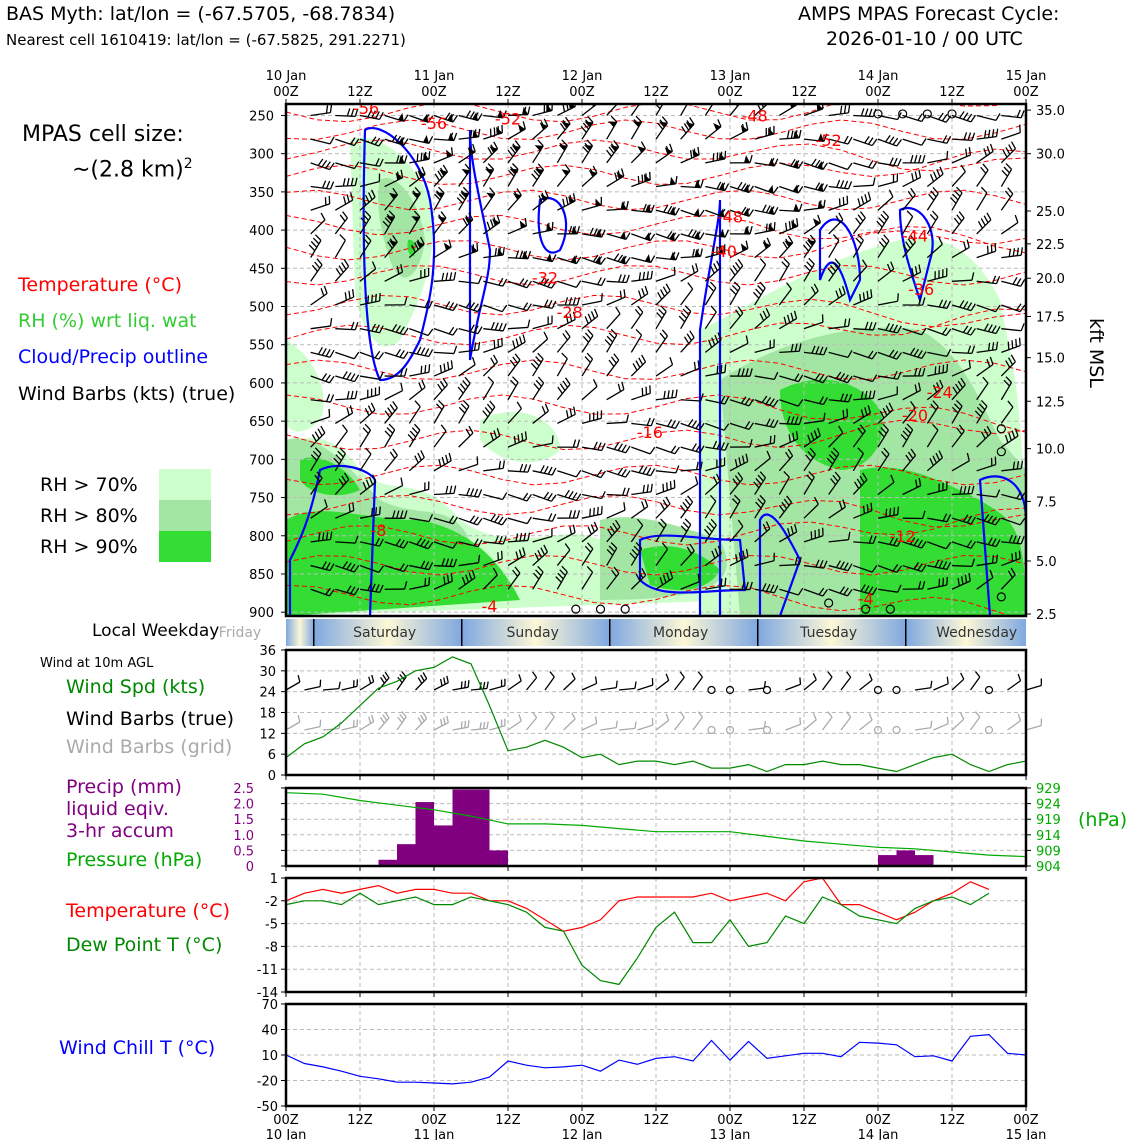 Image resolution: width=1140 pixels, height=1140 pixels. Describe the element at coordinates (656, 1059) in the screenshot. I see `windchill-line` at that location.